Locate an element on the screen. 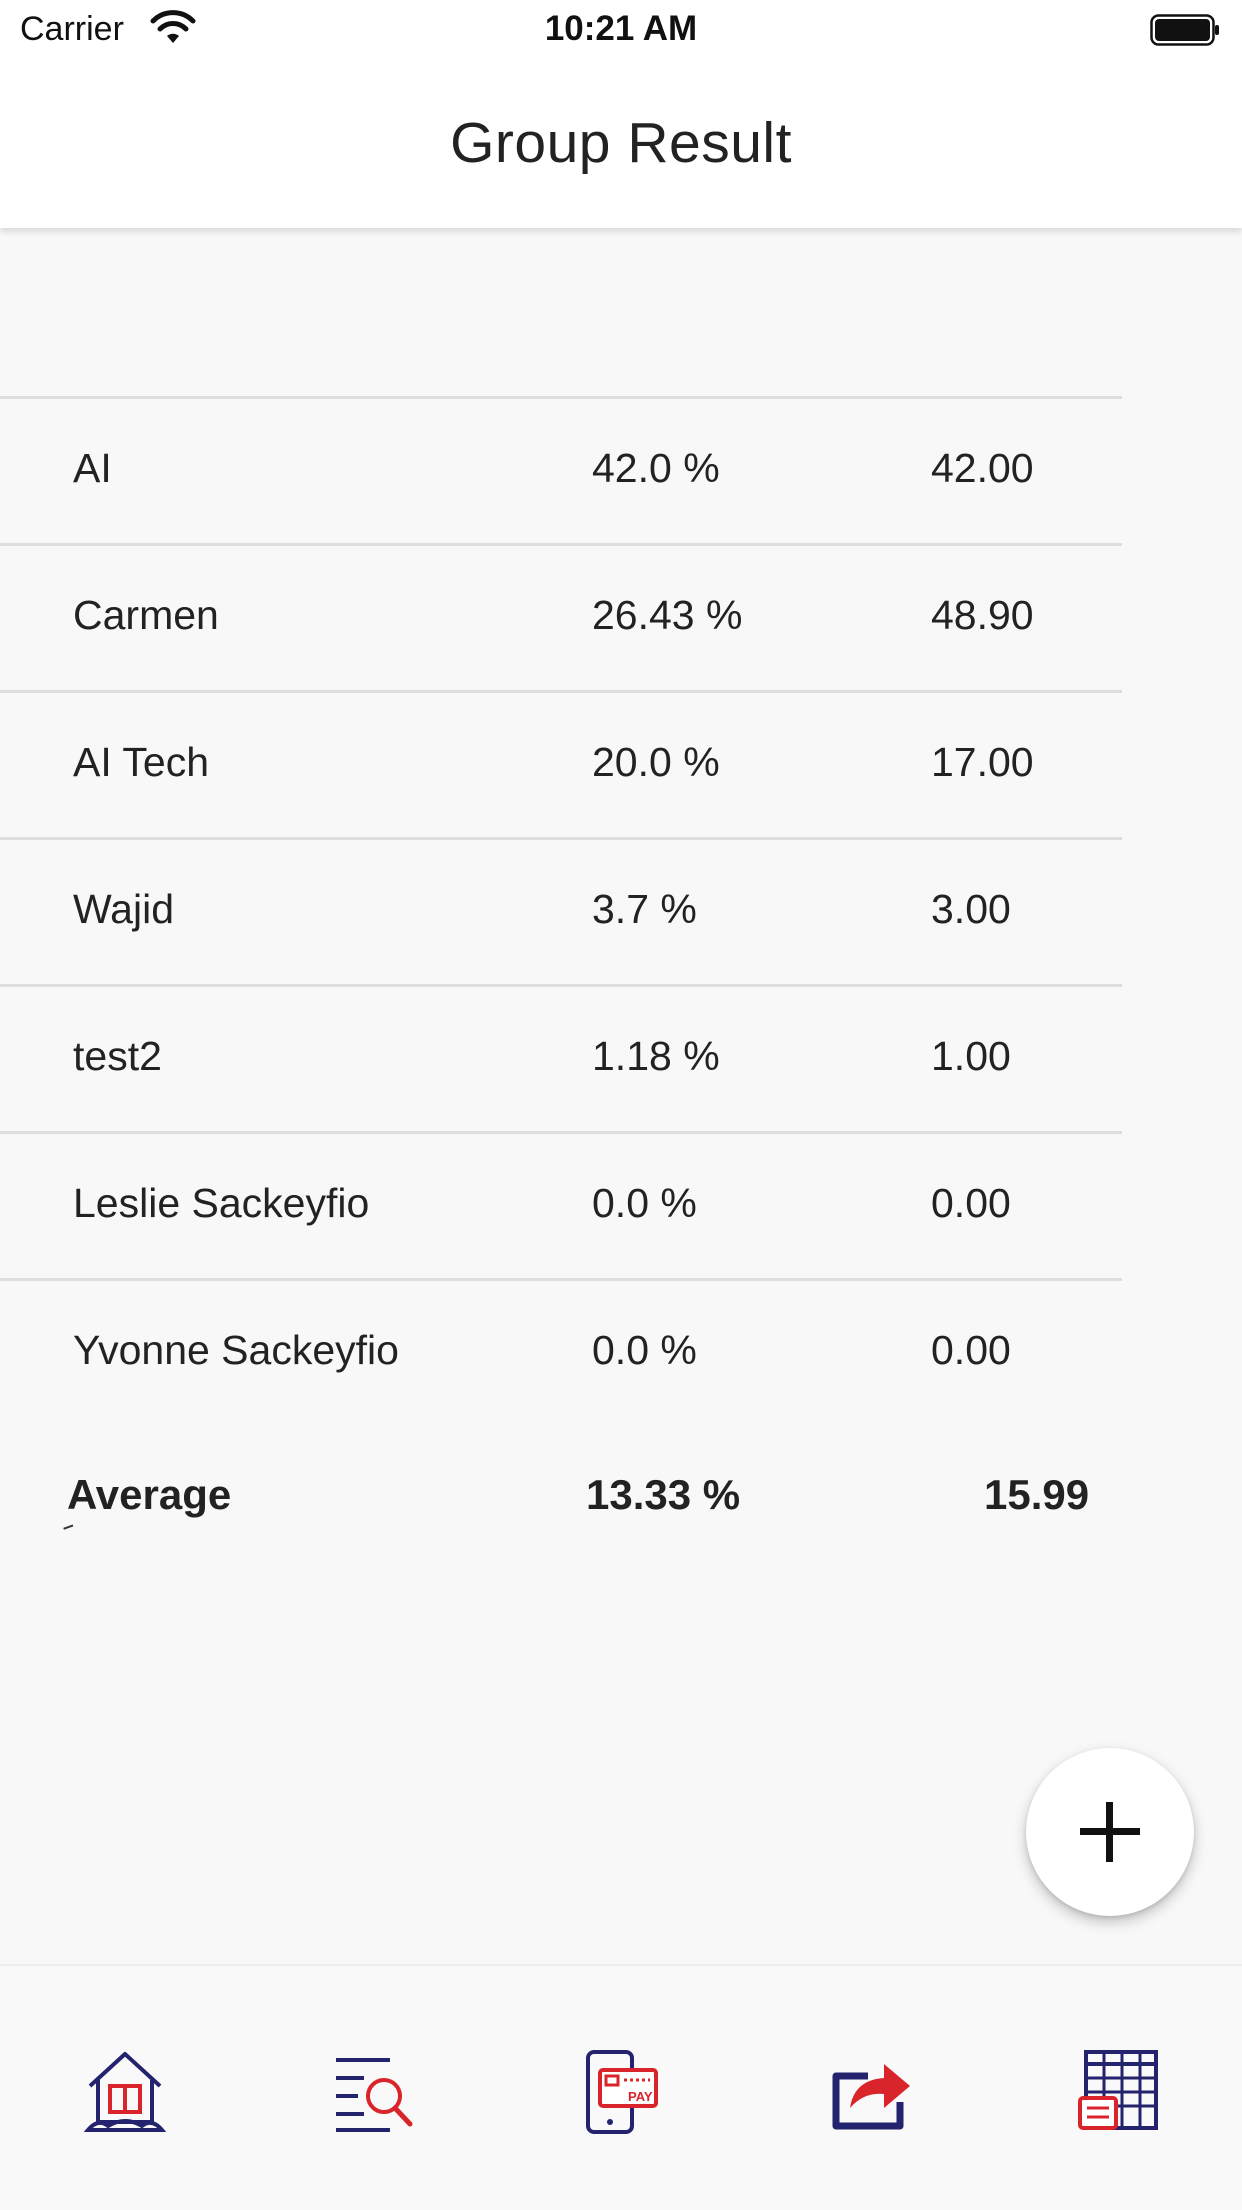  member-name: Wajid is located at coordinates (123, 909).